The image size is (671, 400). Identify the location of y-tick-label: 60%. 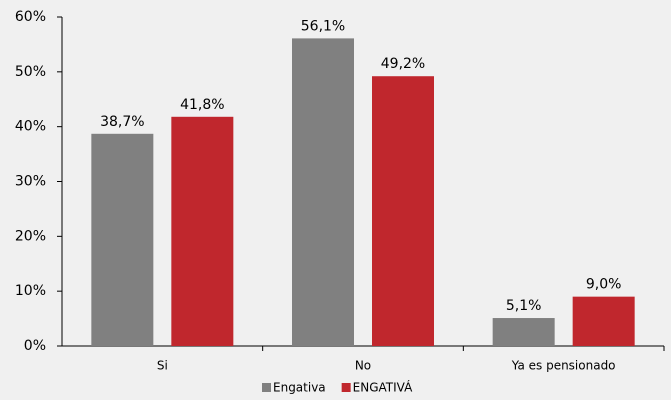
(30, 17).